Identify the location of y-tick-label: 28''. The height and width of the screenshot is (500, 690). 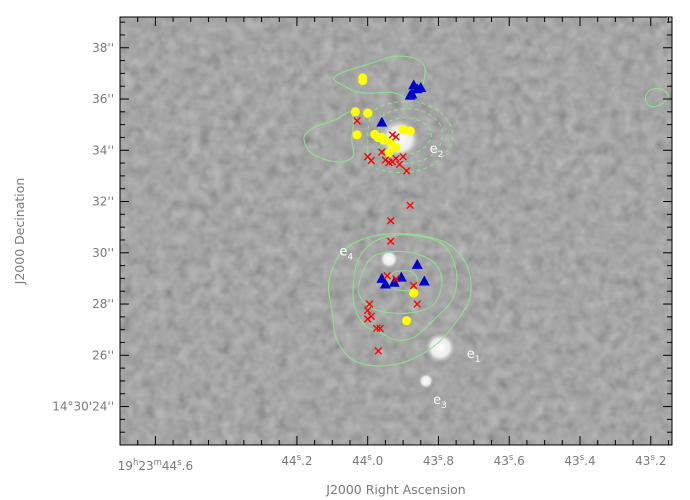
(103, 304).